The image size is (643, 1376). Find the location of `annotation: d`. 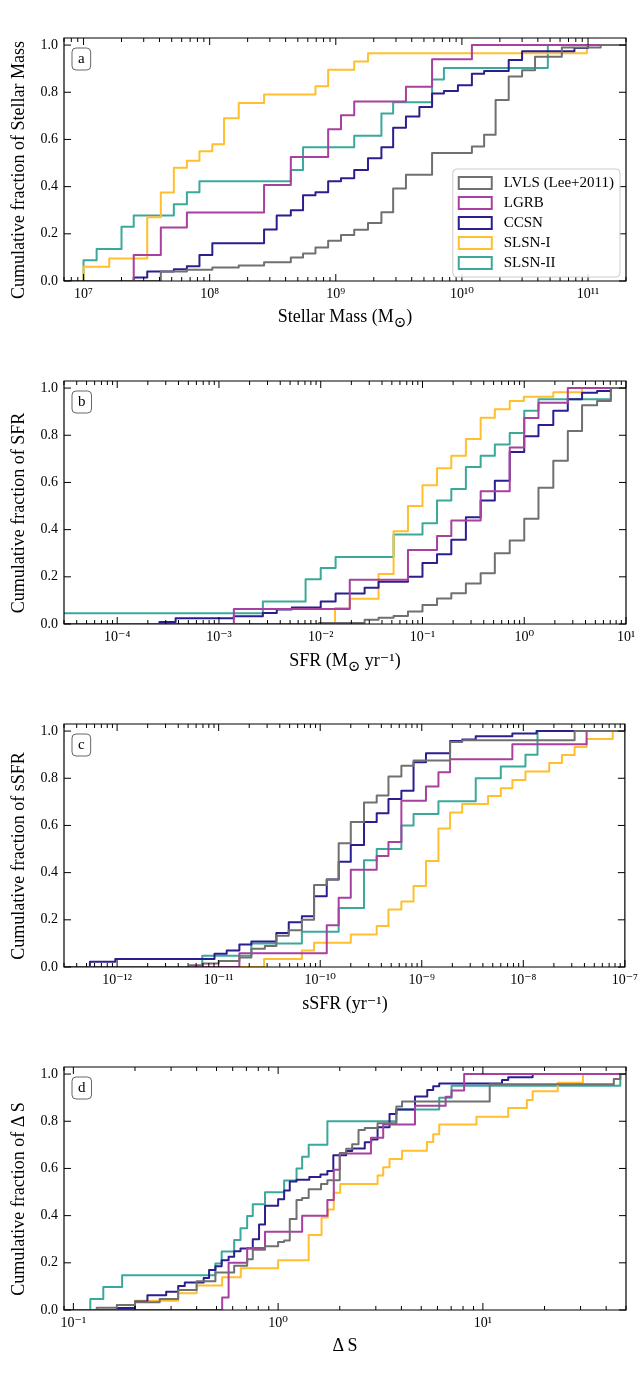

annotation: d is located at coordinates (82, 1086).